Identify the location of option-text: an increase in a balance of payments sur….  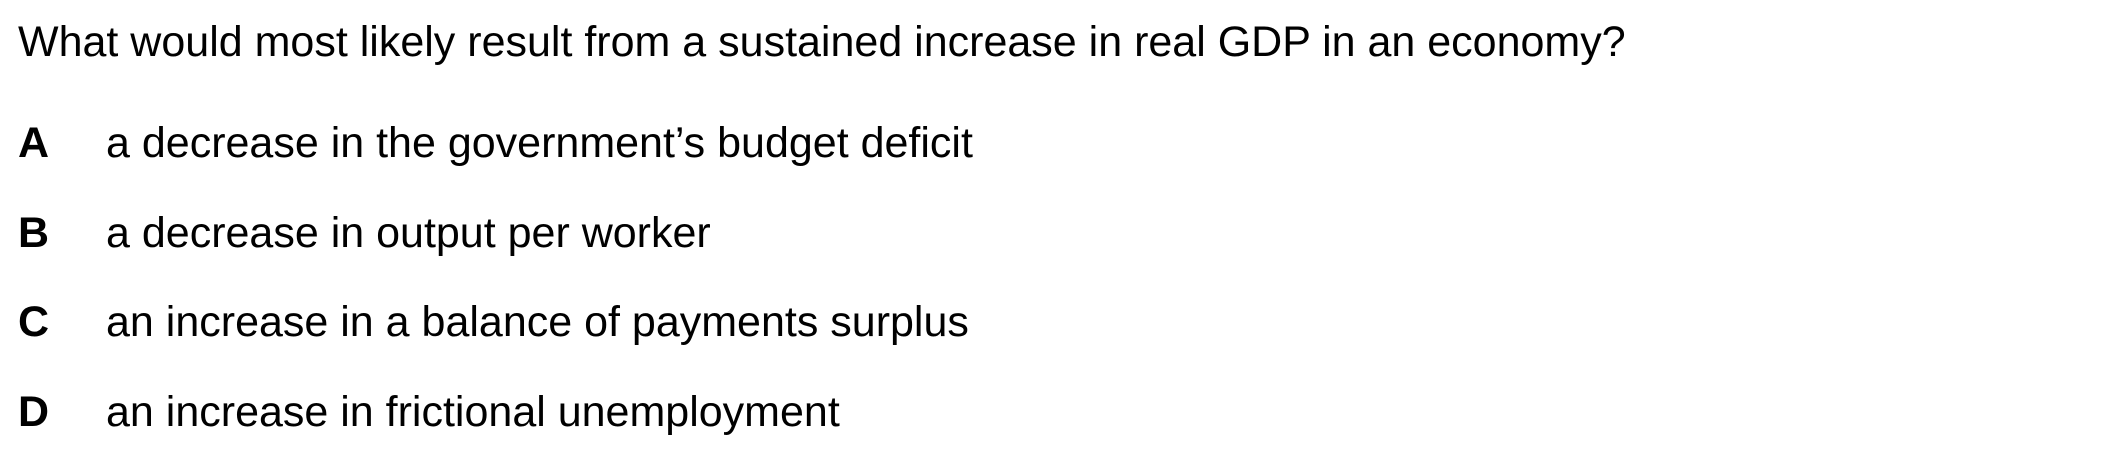
(537, 321).